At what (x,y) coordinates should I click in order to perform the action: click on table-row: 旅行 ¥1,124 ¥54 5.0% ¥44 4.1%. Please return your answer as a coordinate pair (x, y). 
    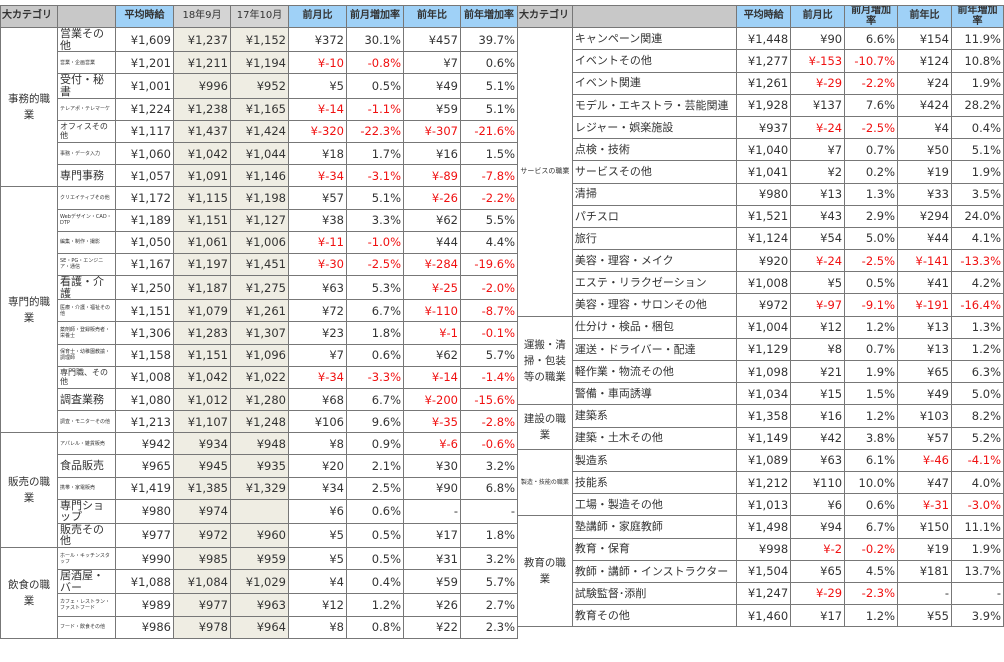
    Looking at the image, I should click on (761, 238).